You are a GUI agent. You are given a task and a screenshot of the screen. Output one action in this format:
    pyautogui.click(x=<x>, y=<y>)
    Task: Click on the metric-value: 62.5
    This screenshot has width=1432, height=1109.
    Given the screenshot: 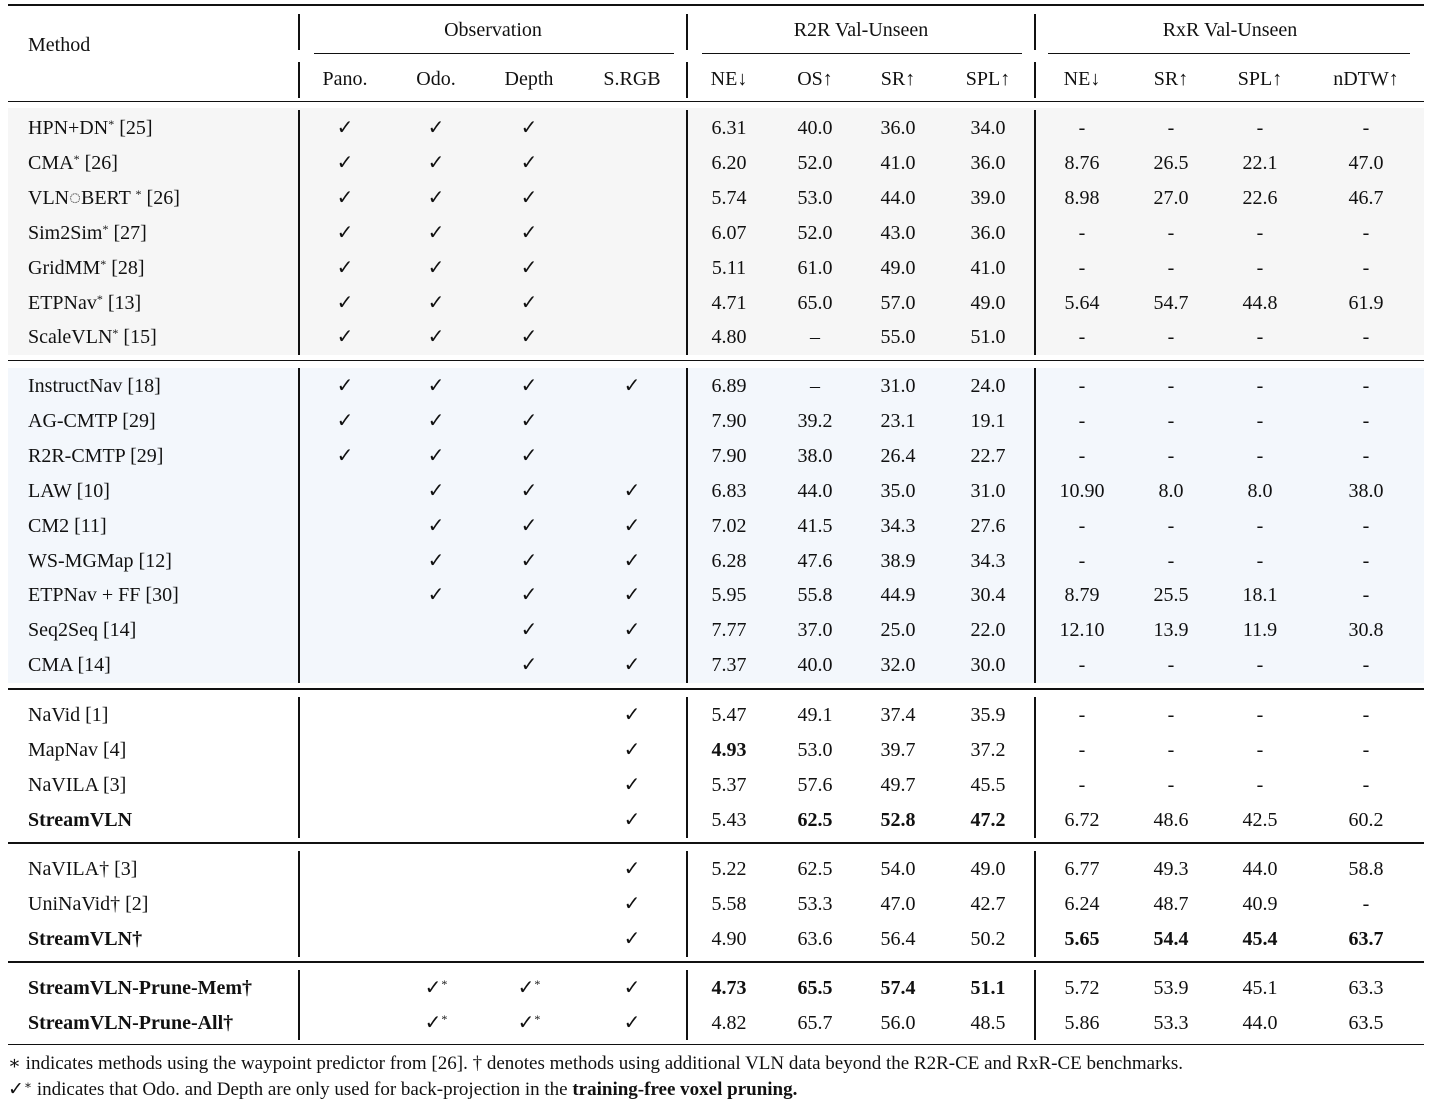 What is the action you would take?
    pyautogui.click(x=815, y=819)
    